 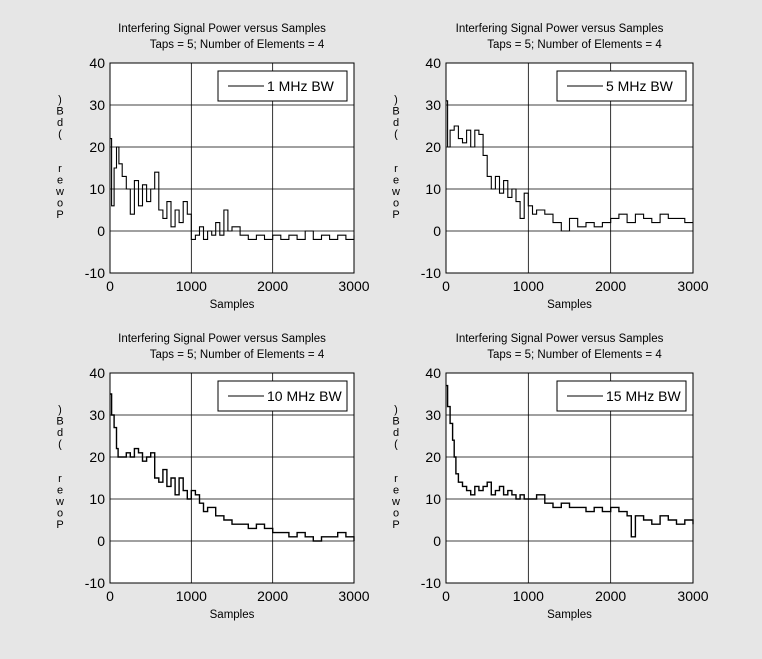 I want to click on legend-label: 1 MHz BW, so click(x=301, y=86).